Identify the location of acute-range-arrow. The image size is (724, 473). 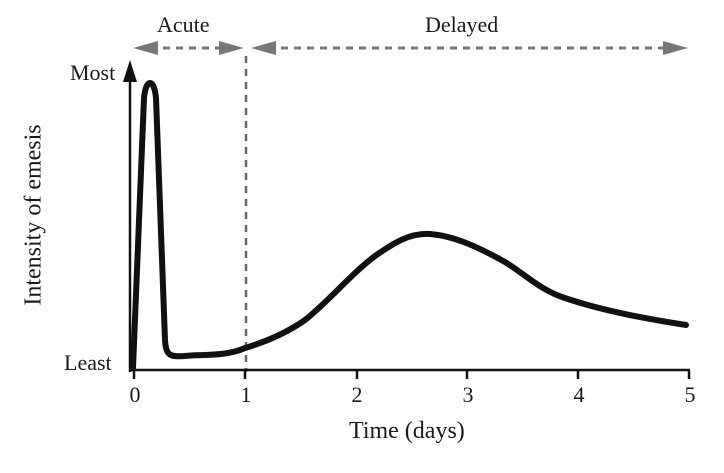
(188, 48).